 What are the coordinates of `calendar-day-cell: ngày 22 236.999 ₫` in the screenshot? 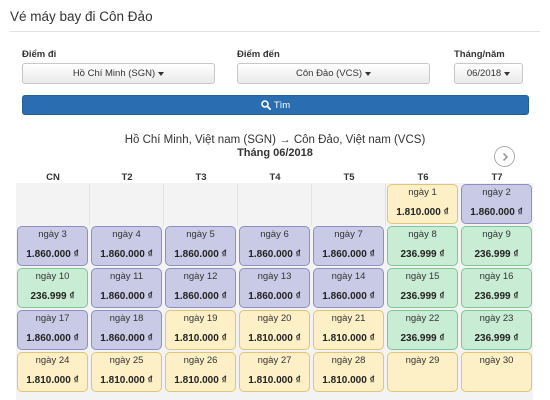 It's located at (422, 330).